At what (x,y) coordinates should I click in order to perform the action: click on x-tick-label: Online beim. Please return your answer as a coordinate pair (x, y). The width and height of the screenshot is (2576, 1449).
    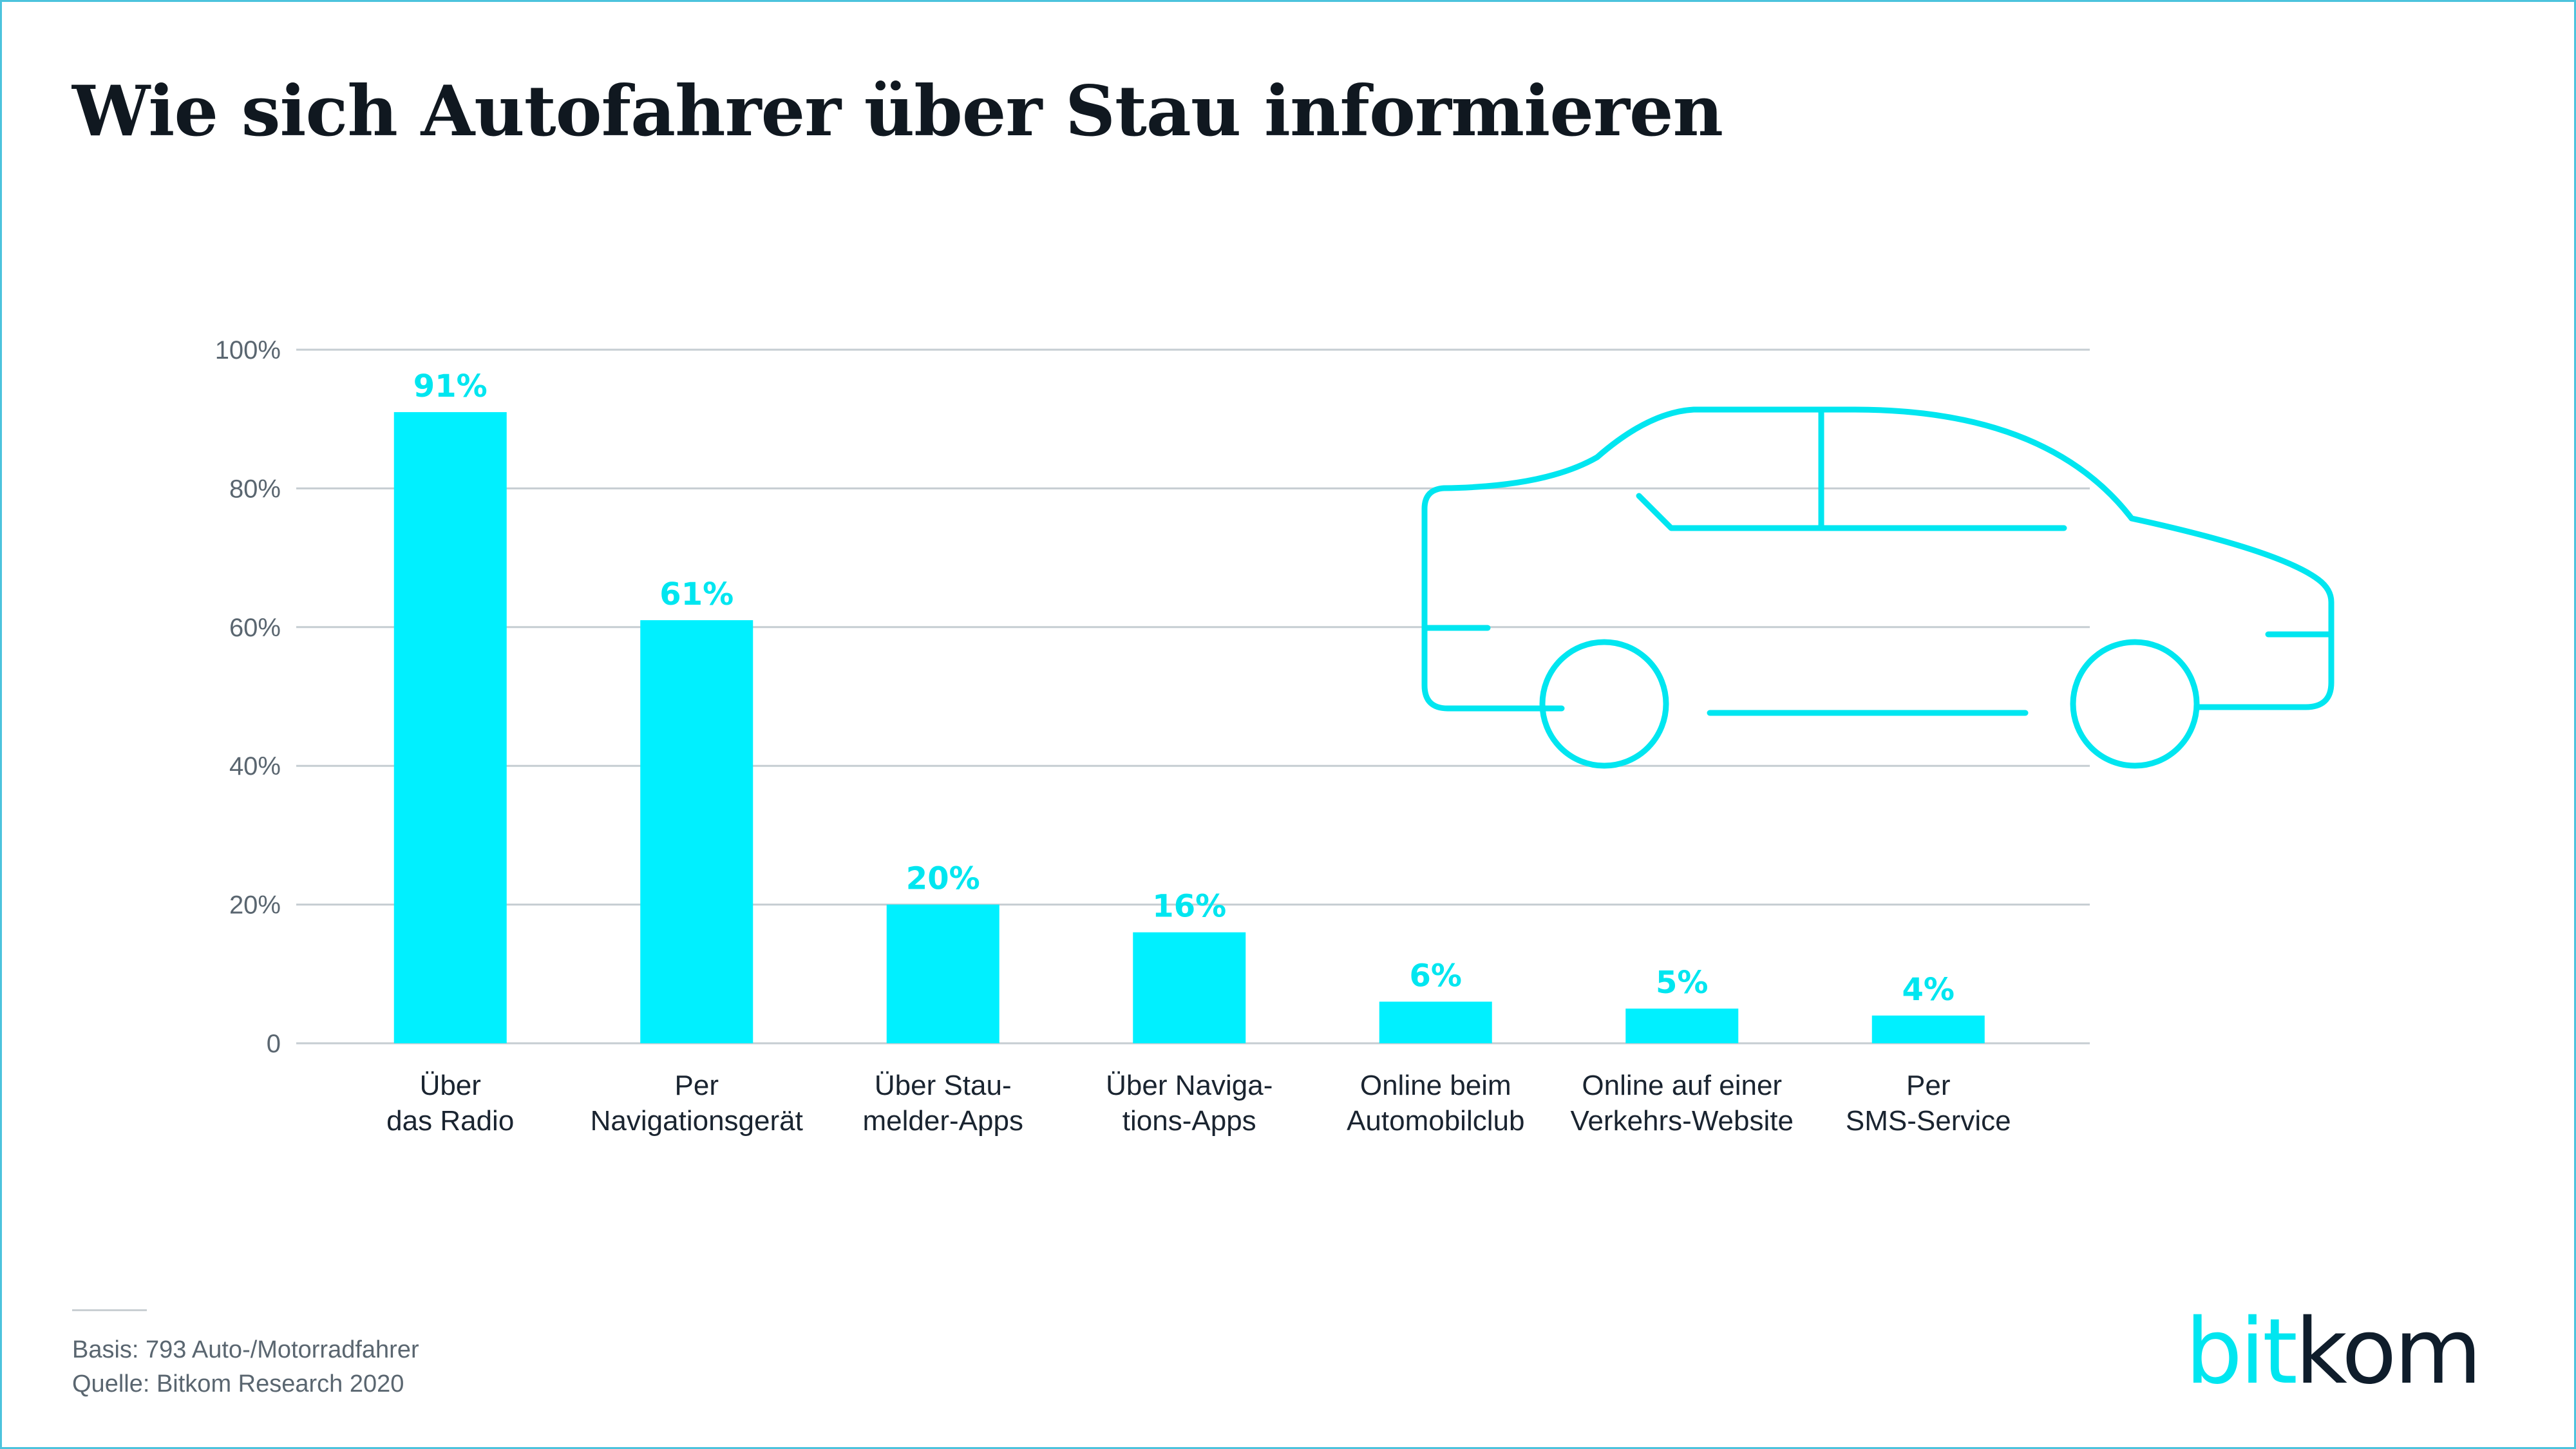
    Looking at the image, I should click on (1436, 1085).